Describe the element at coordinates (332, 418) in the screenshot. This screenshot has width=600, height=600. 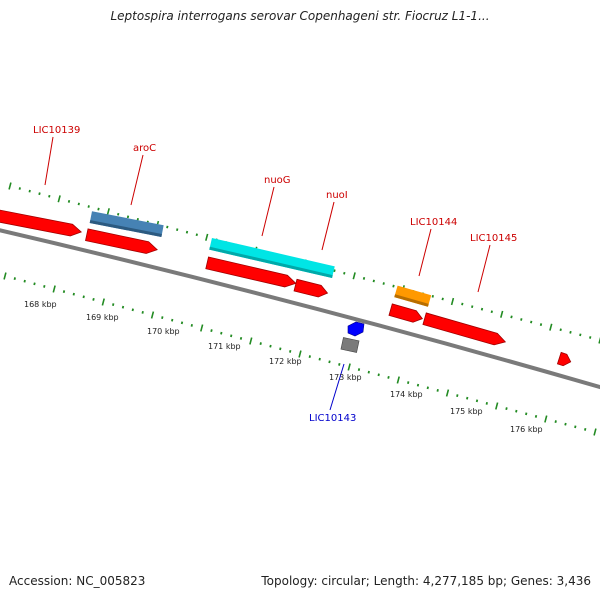
I see `label-LIC10143: LIC10143` at that location.